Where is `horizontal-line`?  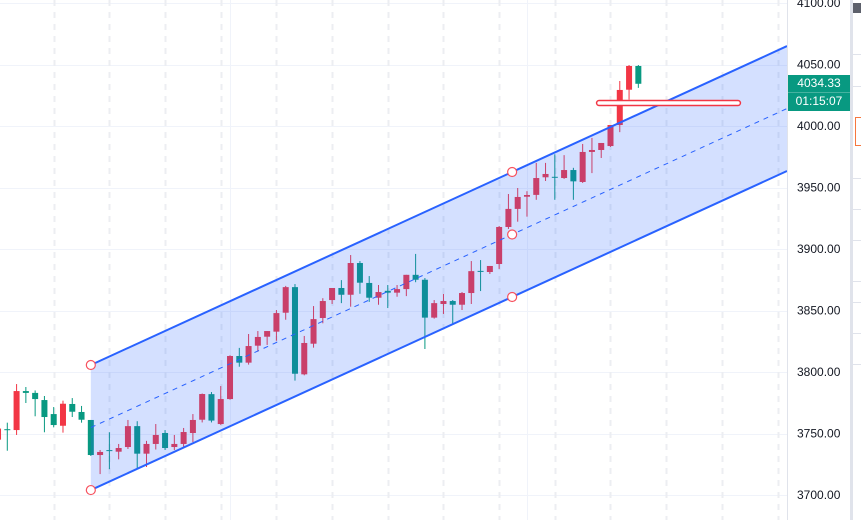 horizontal-line is located at coordinates (668, 103).